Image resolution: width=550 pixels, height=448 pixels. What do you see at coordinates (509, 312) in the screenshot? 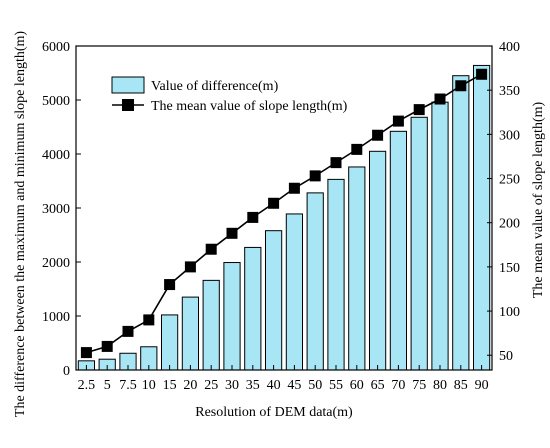
I see `y-right-tick-label: 100` at bounding box center [509, 312].